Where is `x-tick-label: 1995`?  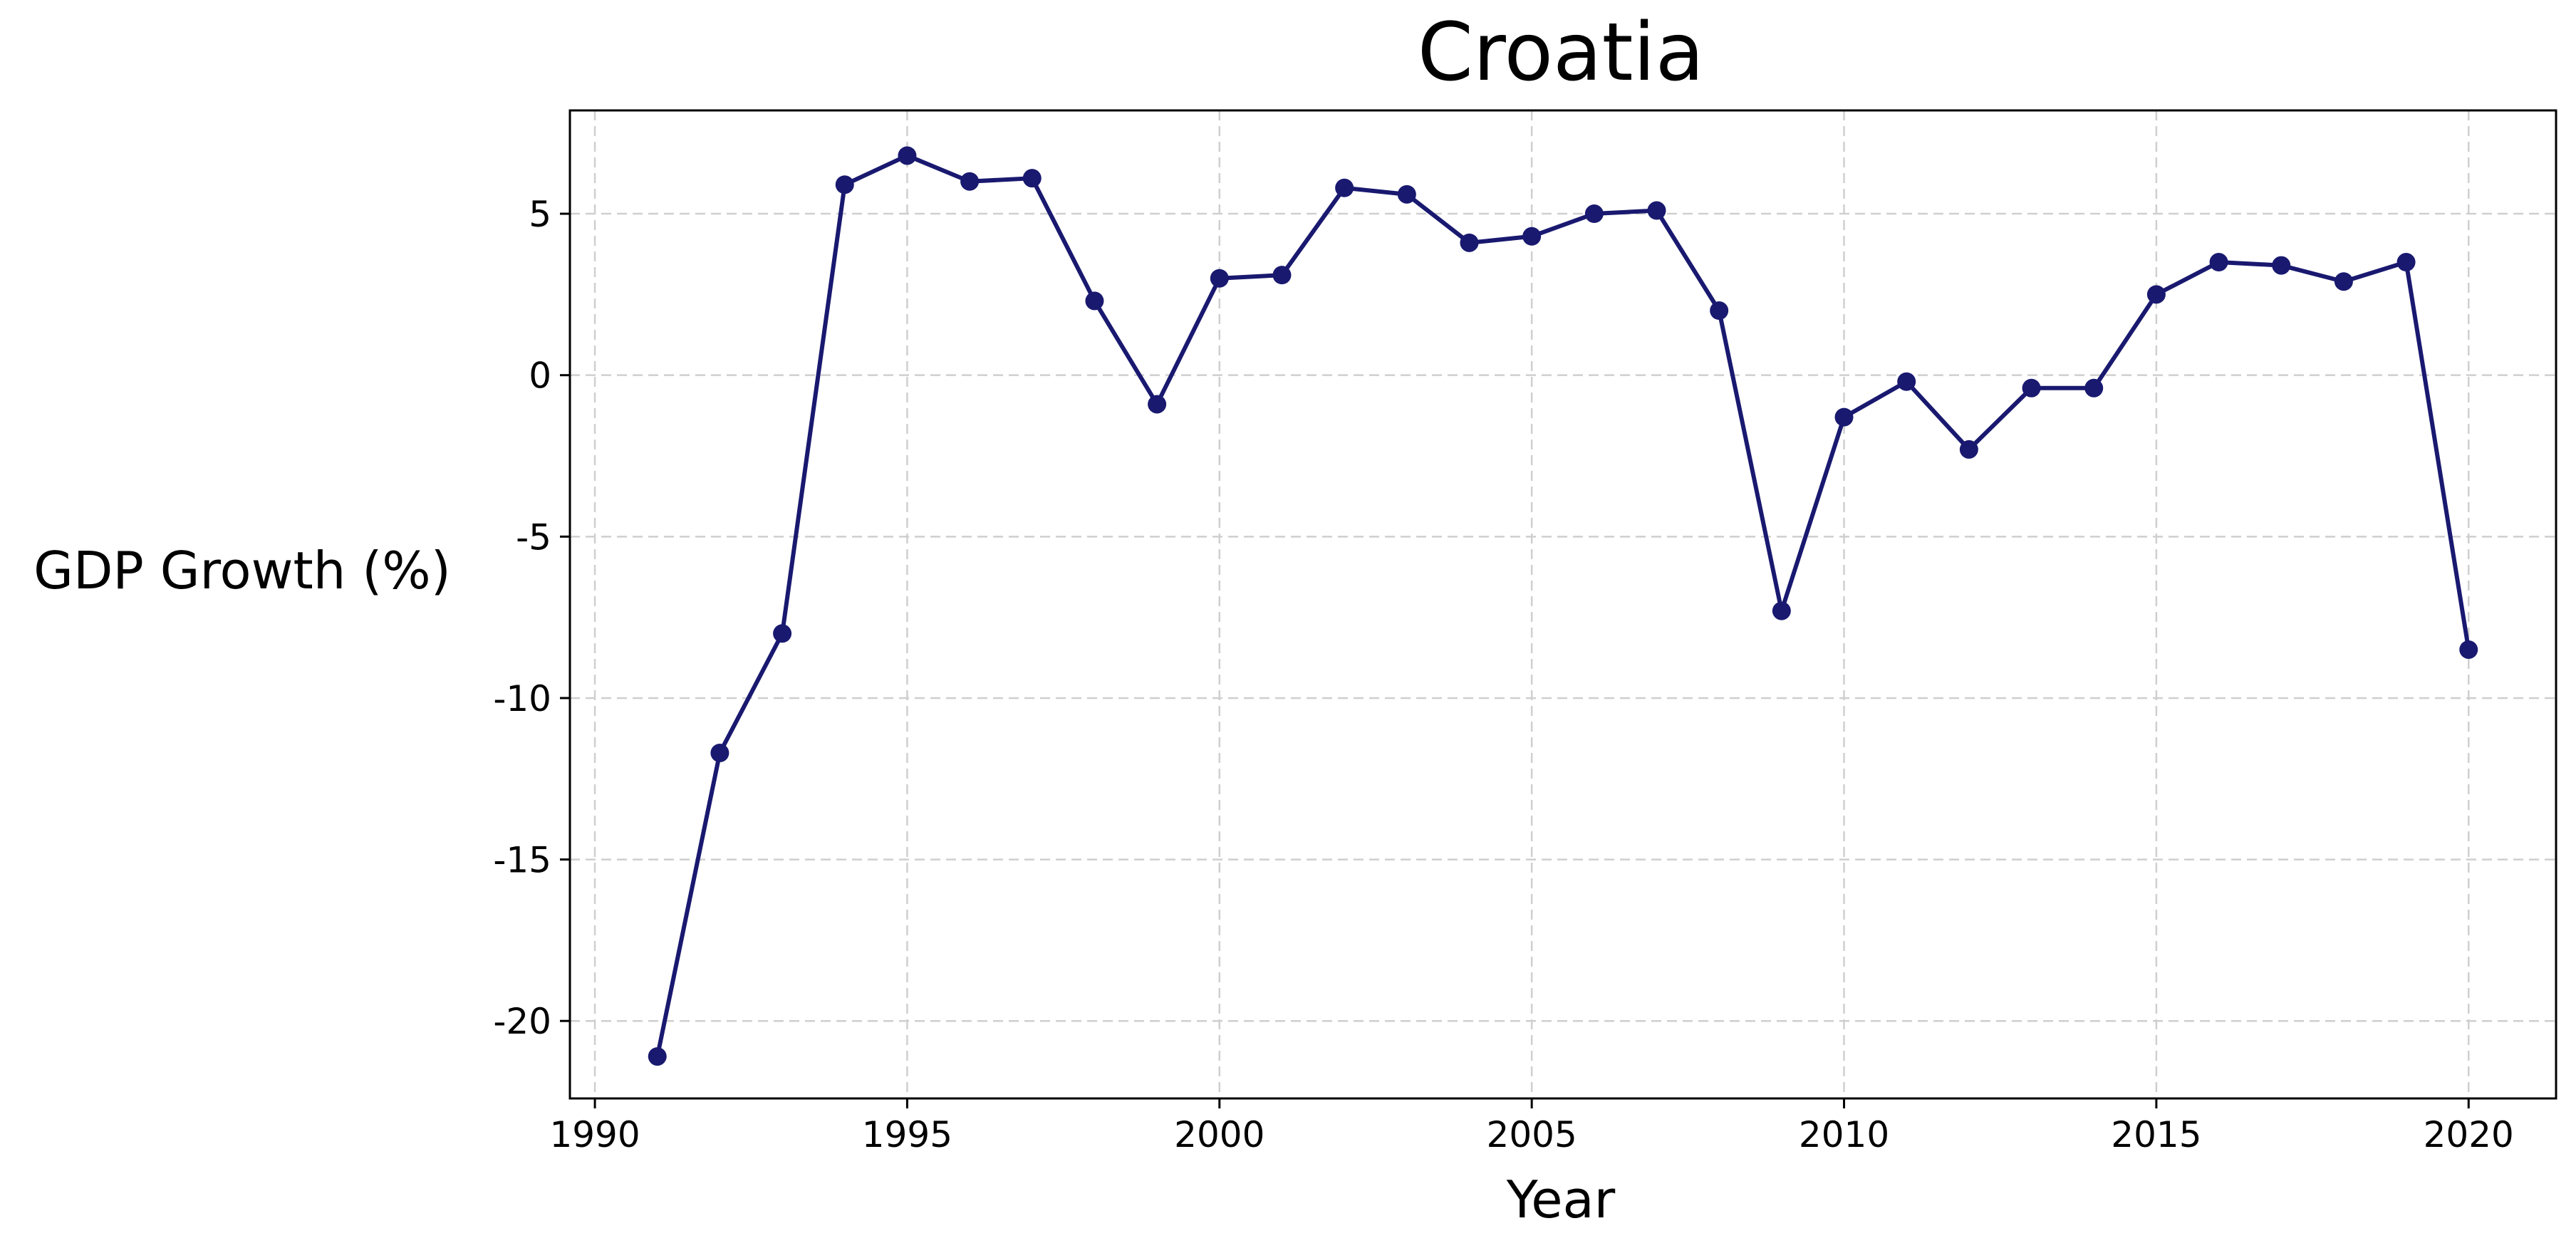
x-tick-label: 1995 is located at coordinates (907, 1134).